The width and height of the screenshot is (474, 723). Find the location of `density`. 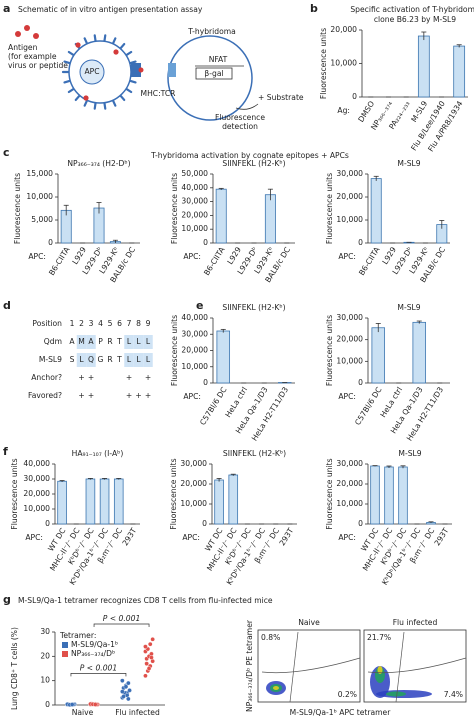

density is located at coordinates (380, 675).